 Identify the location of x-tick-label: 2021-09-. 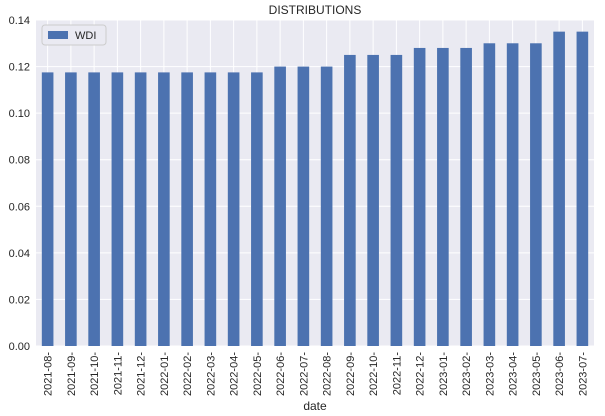
(72, 374).